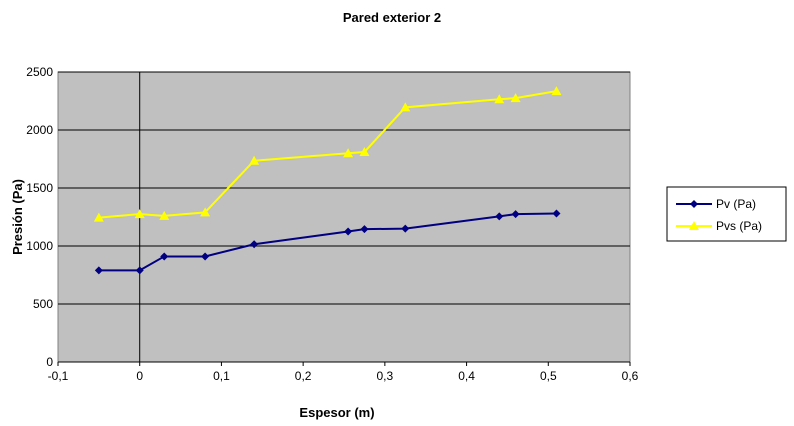  Describe the element at coordinates (39, 130) in the screenshot. I see `y-tick-label: 2000` at that location.